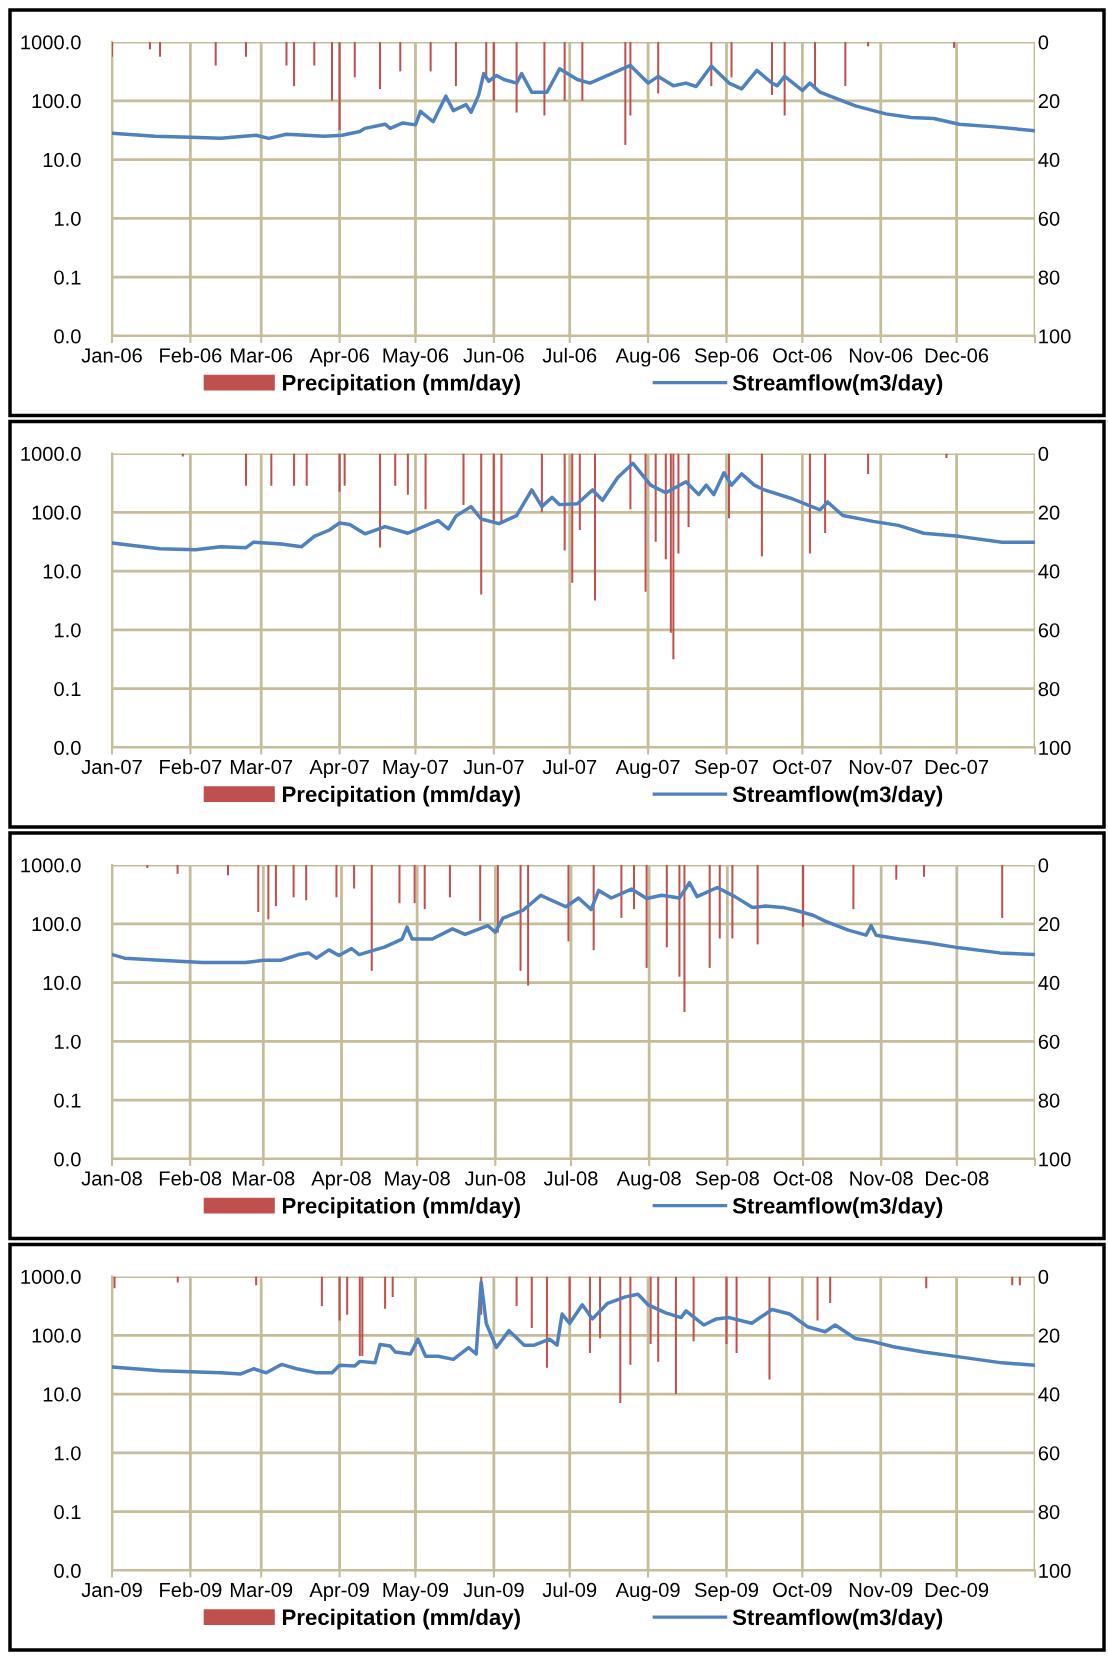 This screenshot has height=1662, width=1108. I want to click on x-tick-label: Mar-08, so click(264, 1178).